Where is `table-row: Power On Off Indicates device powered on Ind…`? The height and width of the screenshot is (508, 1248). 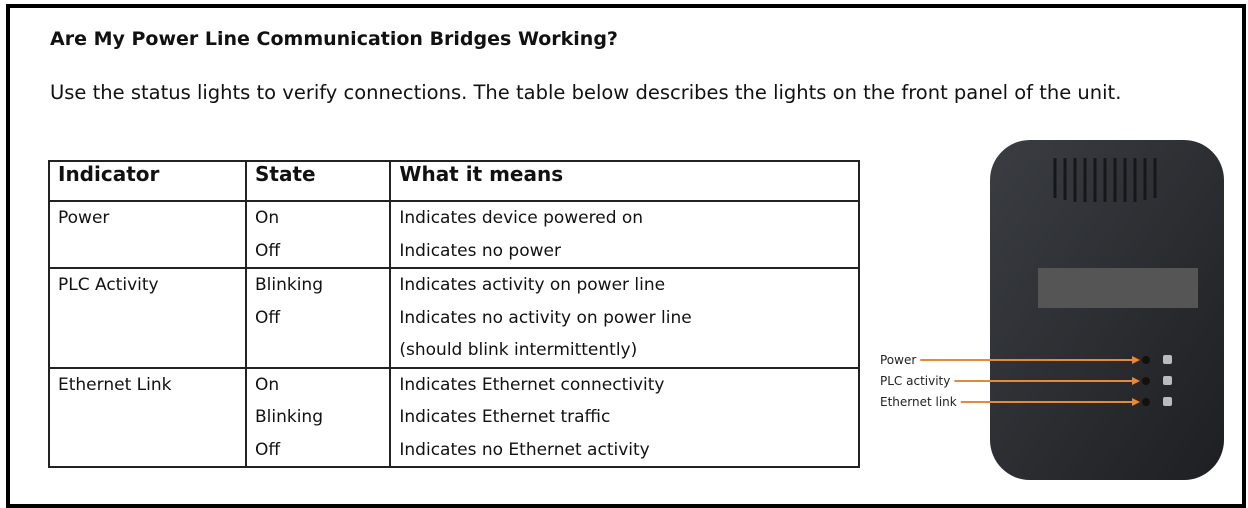 table-row: Power On Off Indicates device powered on Ind… is located at coordinates (454, 234).